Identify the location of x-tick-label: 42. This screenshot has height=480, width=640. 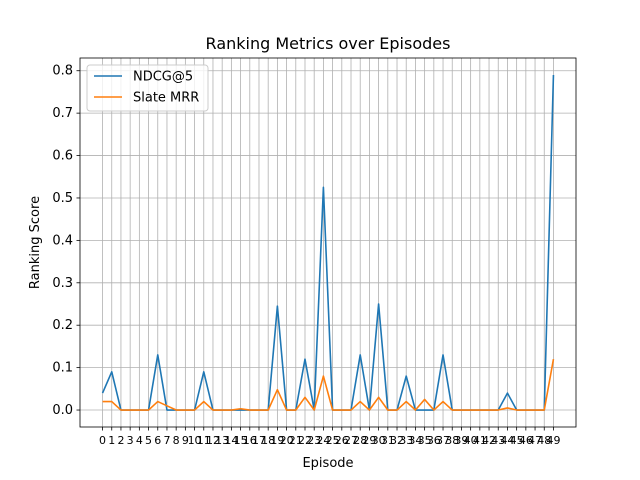
(489, 440).